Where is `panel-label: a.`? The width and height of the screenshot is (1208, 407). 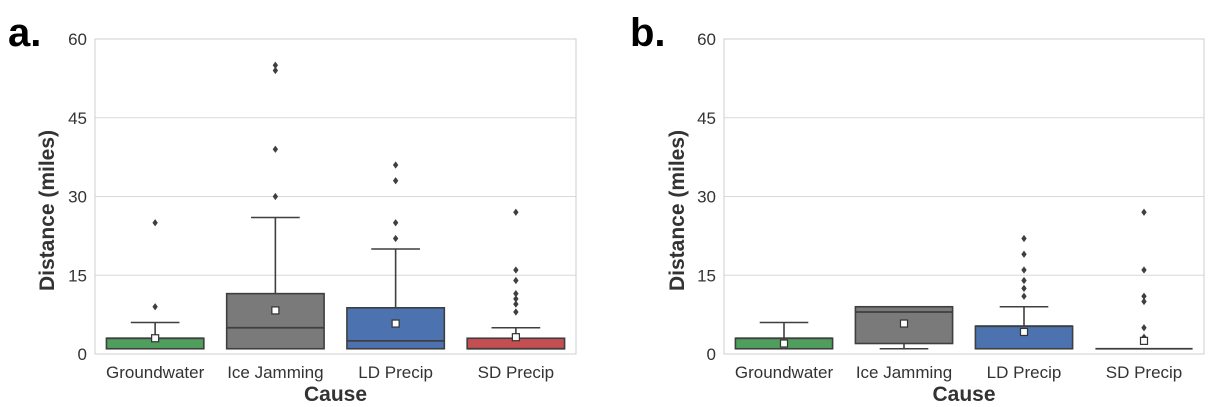
panel-label: a. is located at coordinates (24, 33).